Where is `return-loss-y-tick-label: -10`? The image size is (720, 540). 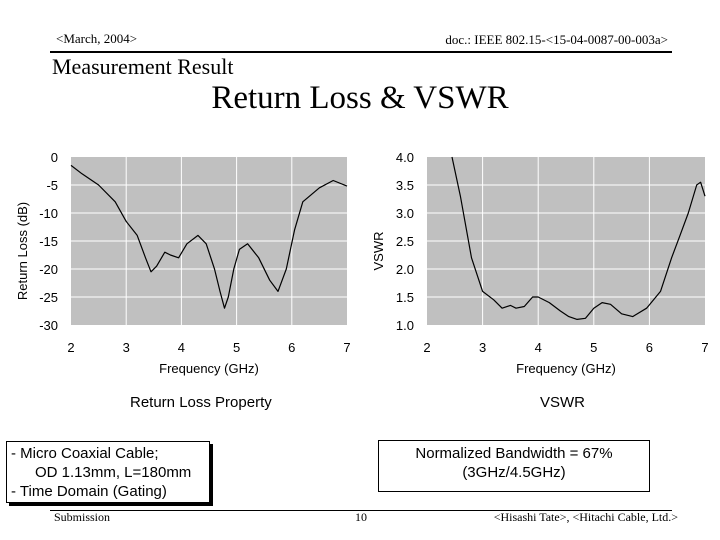
return-loss-y-tick-label: -10 is located at coordinates (48, 213).